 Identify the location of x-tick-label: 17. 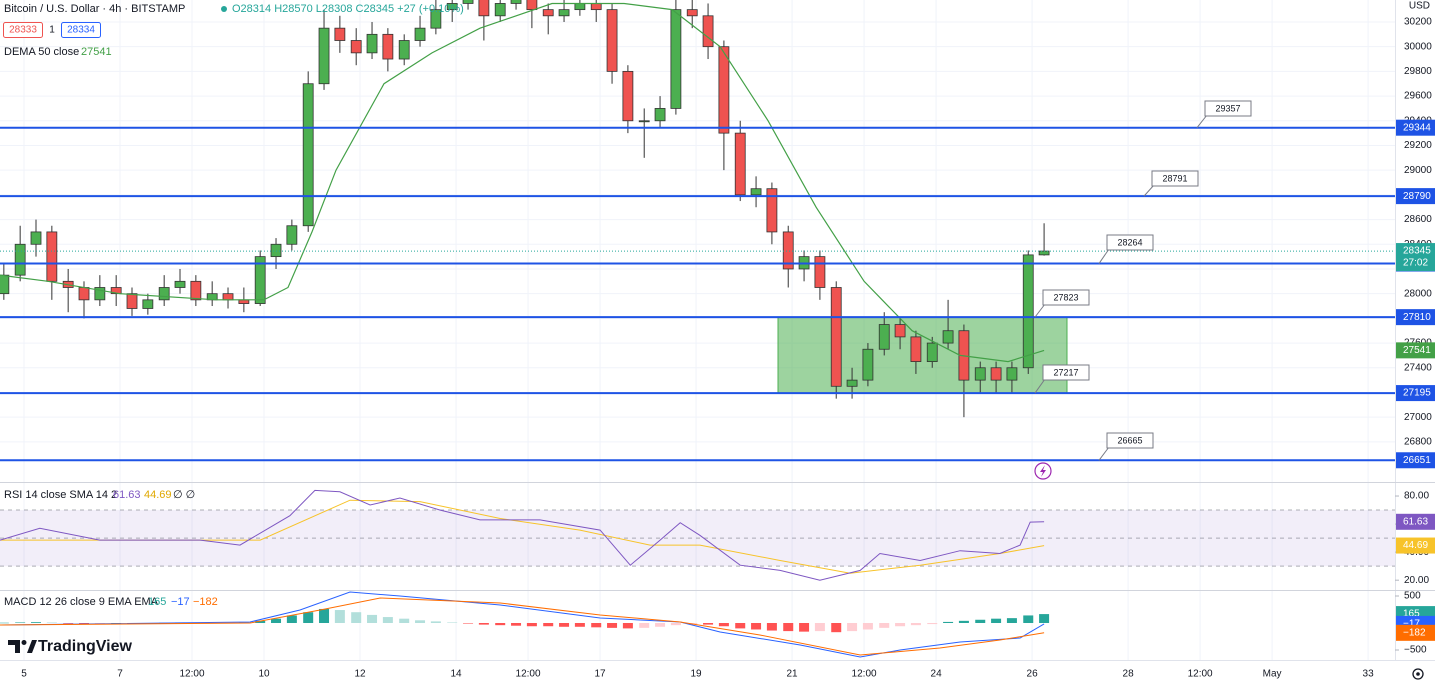
(600, 674).